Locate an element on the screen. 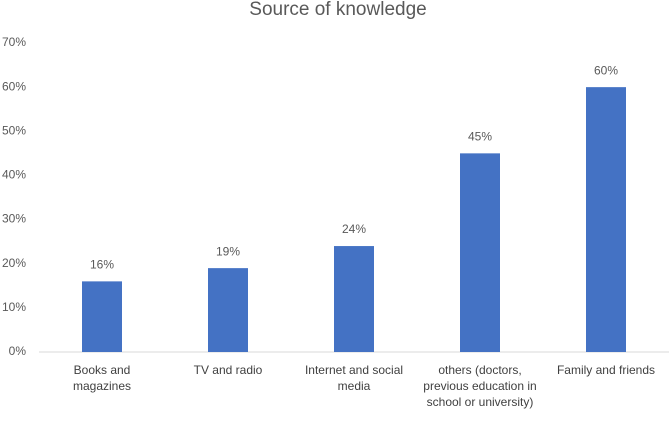  x-tick-label: Internet and social media is located at coordinates (354, 378).